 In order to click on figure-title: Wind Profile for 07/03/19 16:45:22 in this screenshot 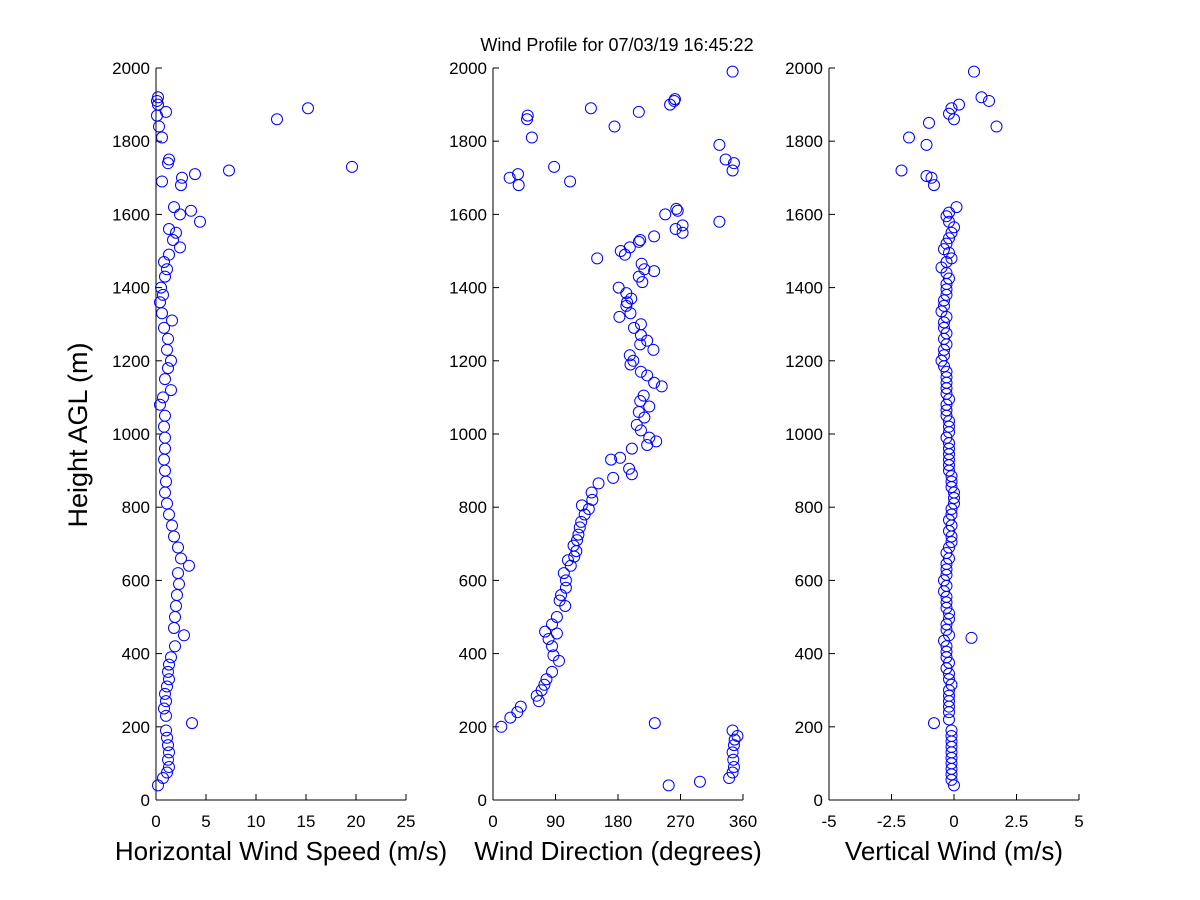, I will do `click(616, 45)`.